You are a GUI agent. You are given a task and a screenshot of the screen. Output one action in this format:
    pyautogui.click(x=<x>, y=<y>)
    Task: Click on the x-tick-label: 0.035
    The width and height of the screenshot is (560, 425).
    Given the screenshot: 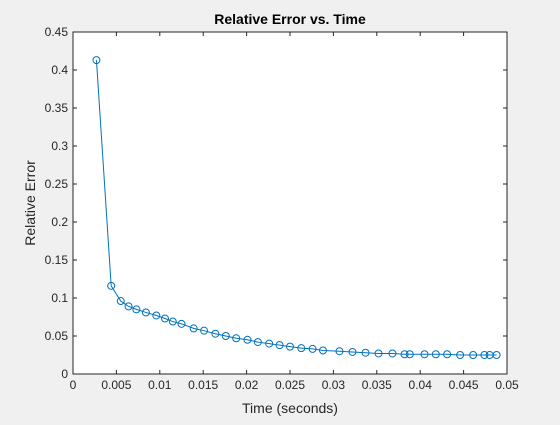 What is the action you would take?
    pyautogui.click(x=377, y=385)
    